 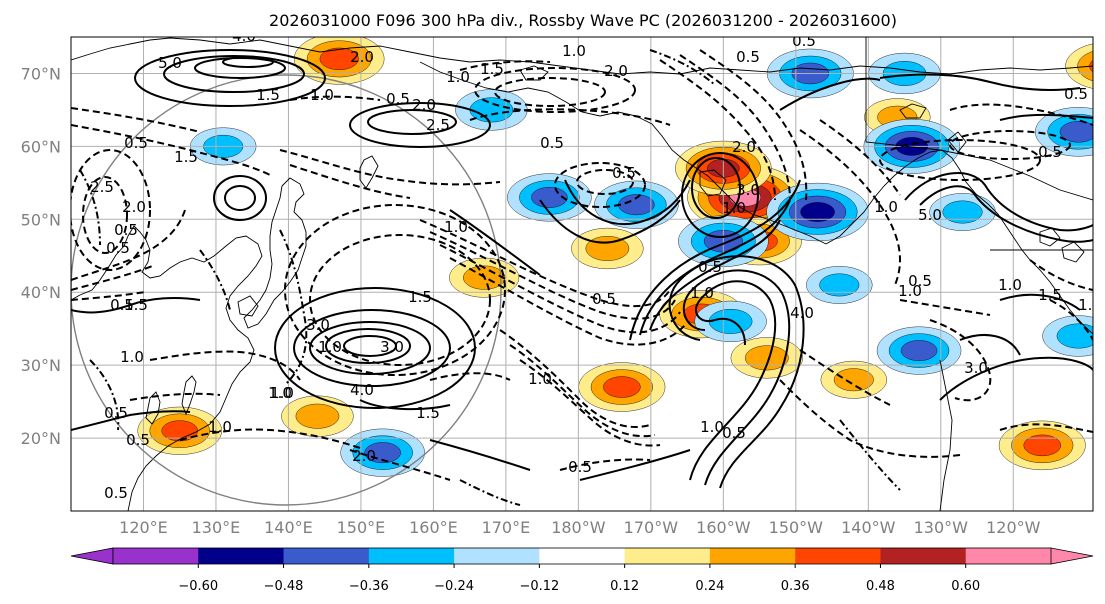 I want to click on lon-tick-label: 140°E, so click(x=288, y=527).